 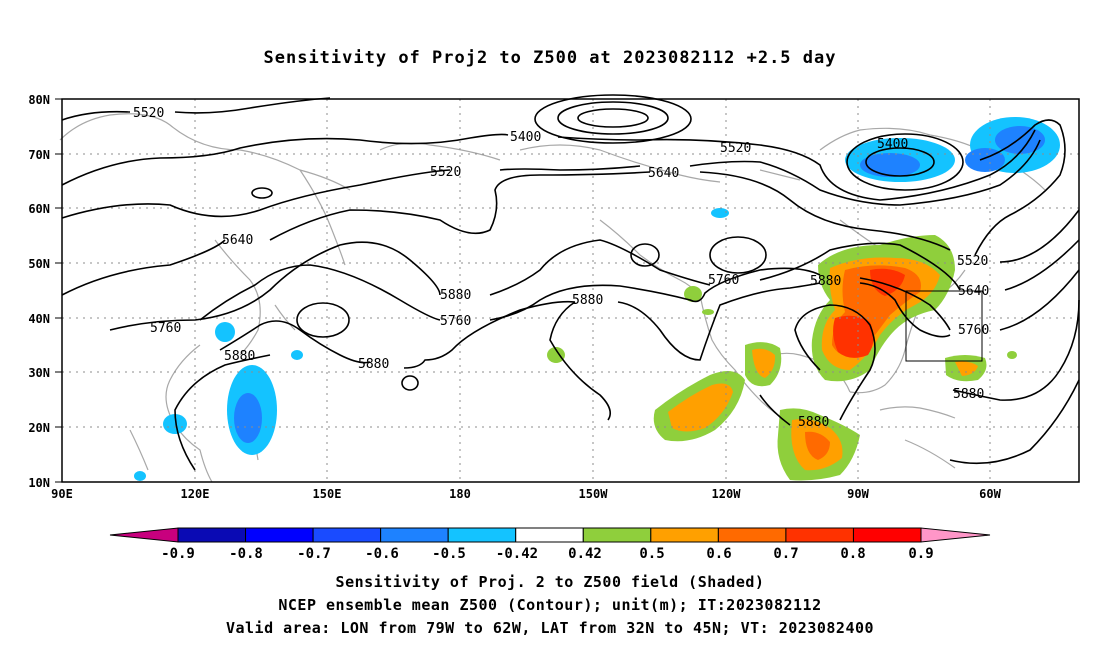 What do you see at coordinates (314, 554) in the screenshot?
I see `colorbar-label: -0.7` at bounding box center [314, 554].